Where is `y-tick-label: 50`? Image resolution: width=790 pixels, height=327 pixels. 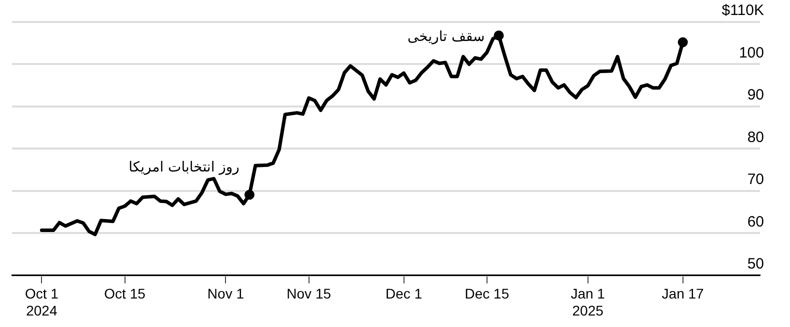 y-tick-label: 50 is located at coordinates (755, 264).